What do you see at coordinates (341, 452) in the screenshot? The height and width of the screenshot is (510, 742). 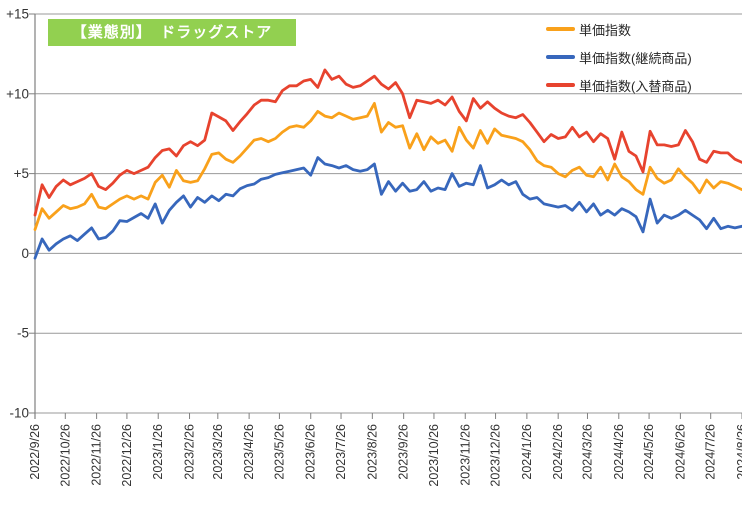 I see `x-tick-label: 2023/7/26` at bounding box center [341, 452].